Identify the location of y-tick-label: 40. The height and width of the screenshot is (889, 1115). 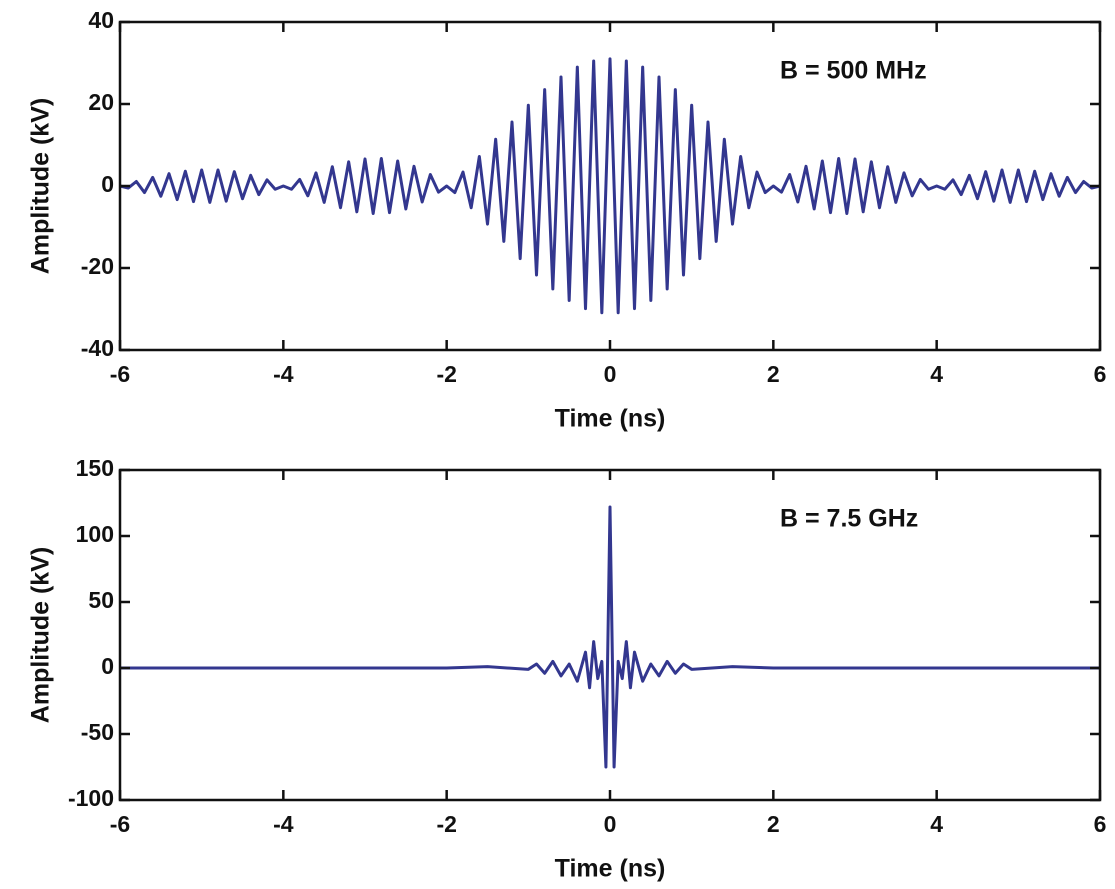
(101, 20).